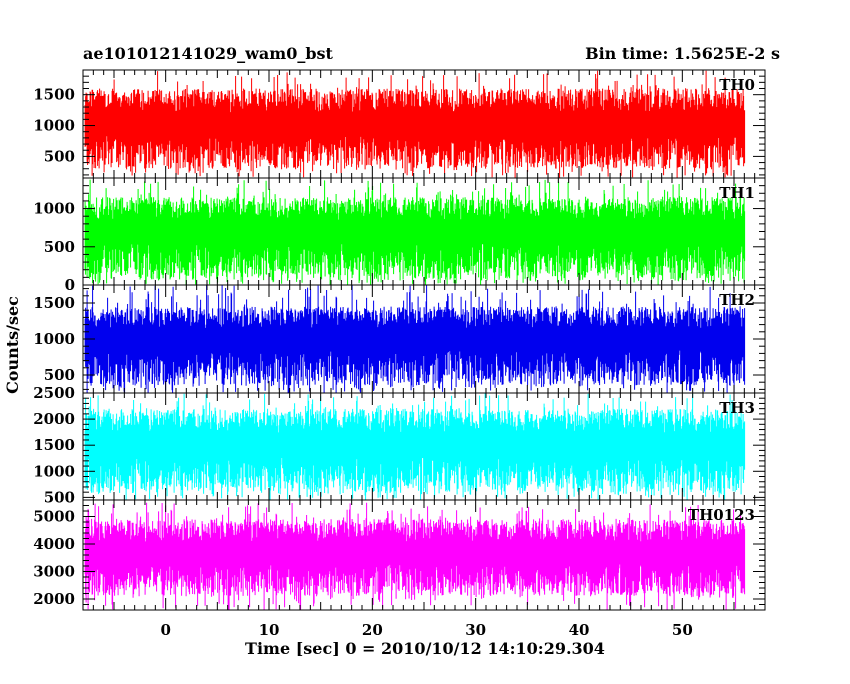 This screenshot has width=850, height=684. Describe the element at coordinates (372, 630) in the screenshot. I see `x-tick-label: 20` at that location.